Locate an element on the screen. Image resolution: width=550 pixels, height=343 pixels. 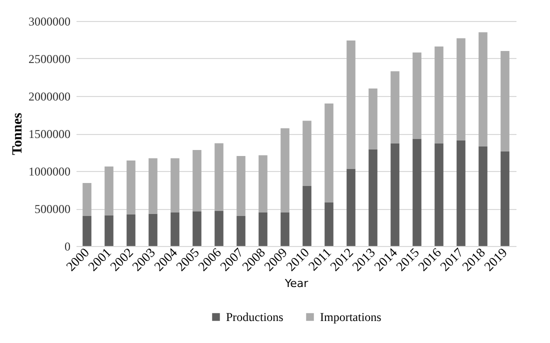
y-tick-label: 2500000 is located at coordinates (49, 59).